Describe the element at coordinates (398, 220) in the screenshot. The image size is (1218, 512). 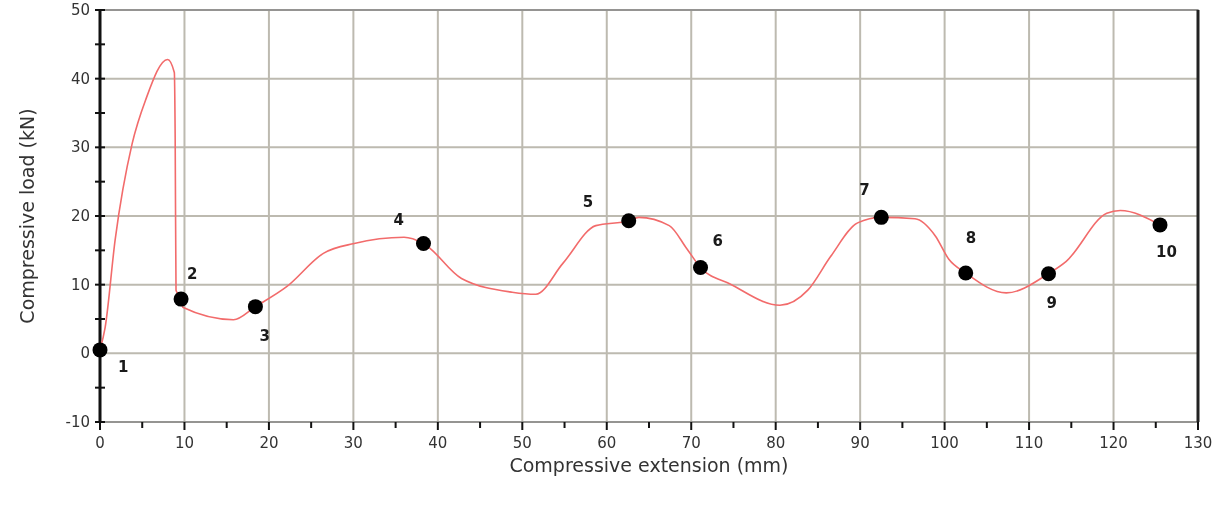
I see `annotation: 4` at that location.